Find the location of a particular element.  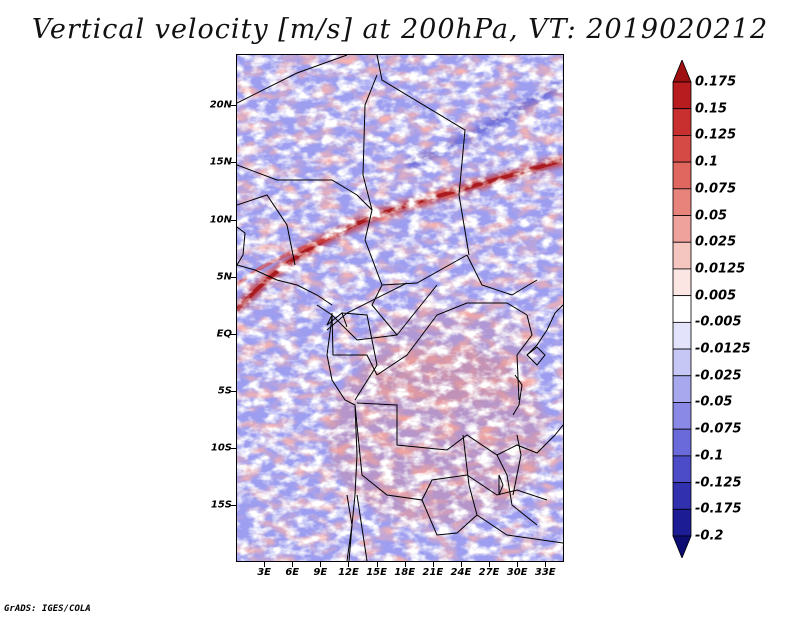

lon-label-18e: 18E is located at coordinates (405, 572).